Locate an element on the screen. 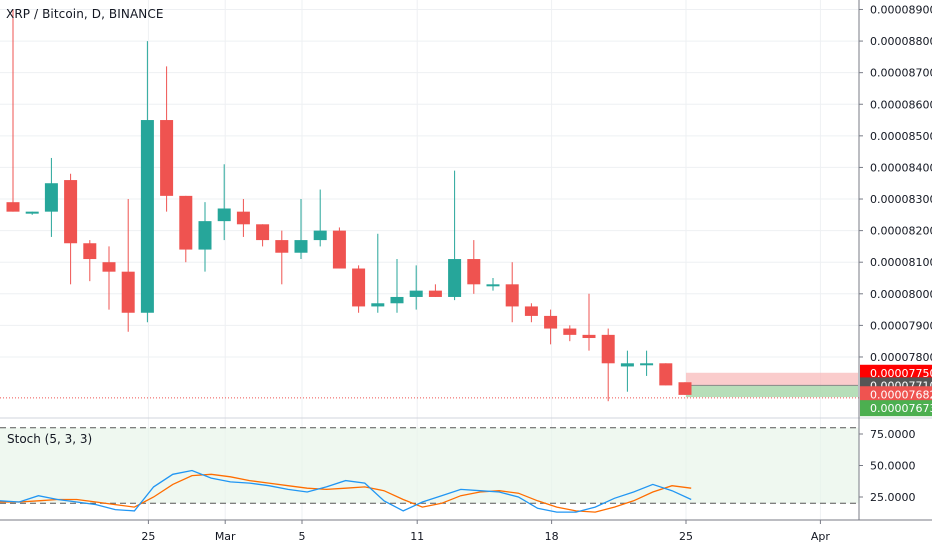  price-tick-label: 0.00008600 is located at coordinates (901, 104).